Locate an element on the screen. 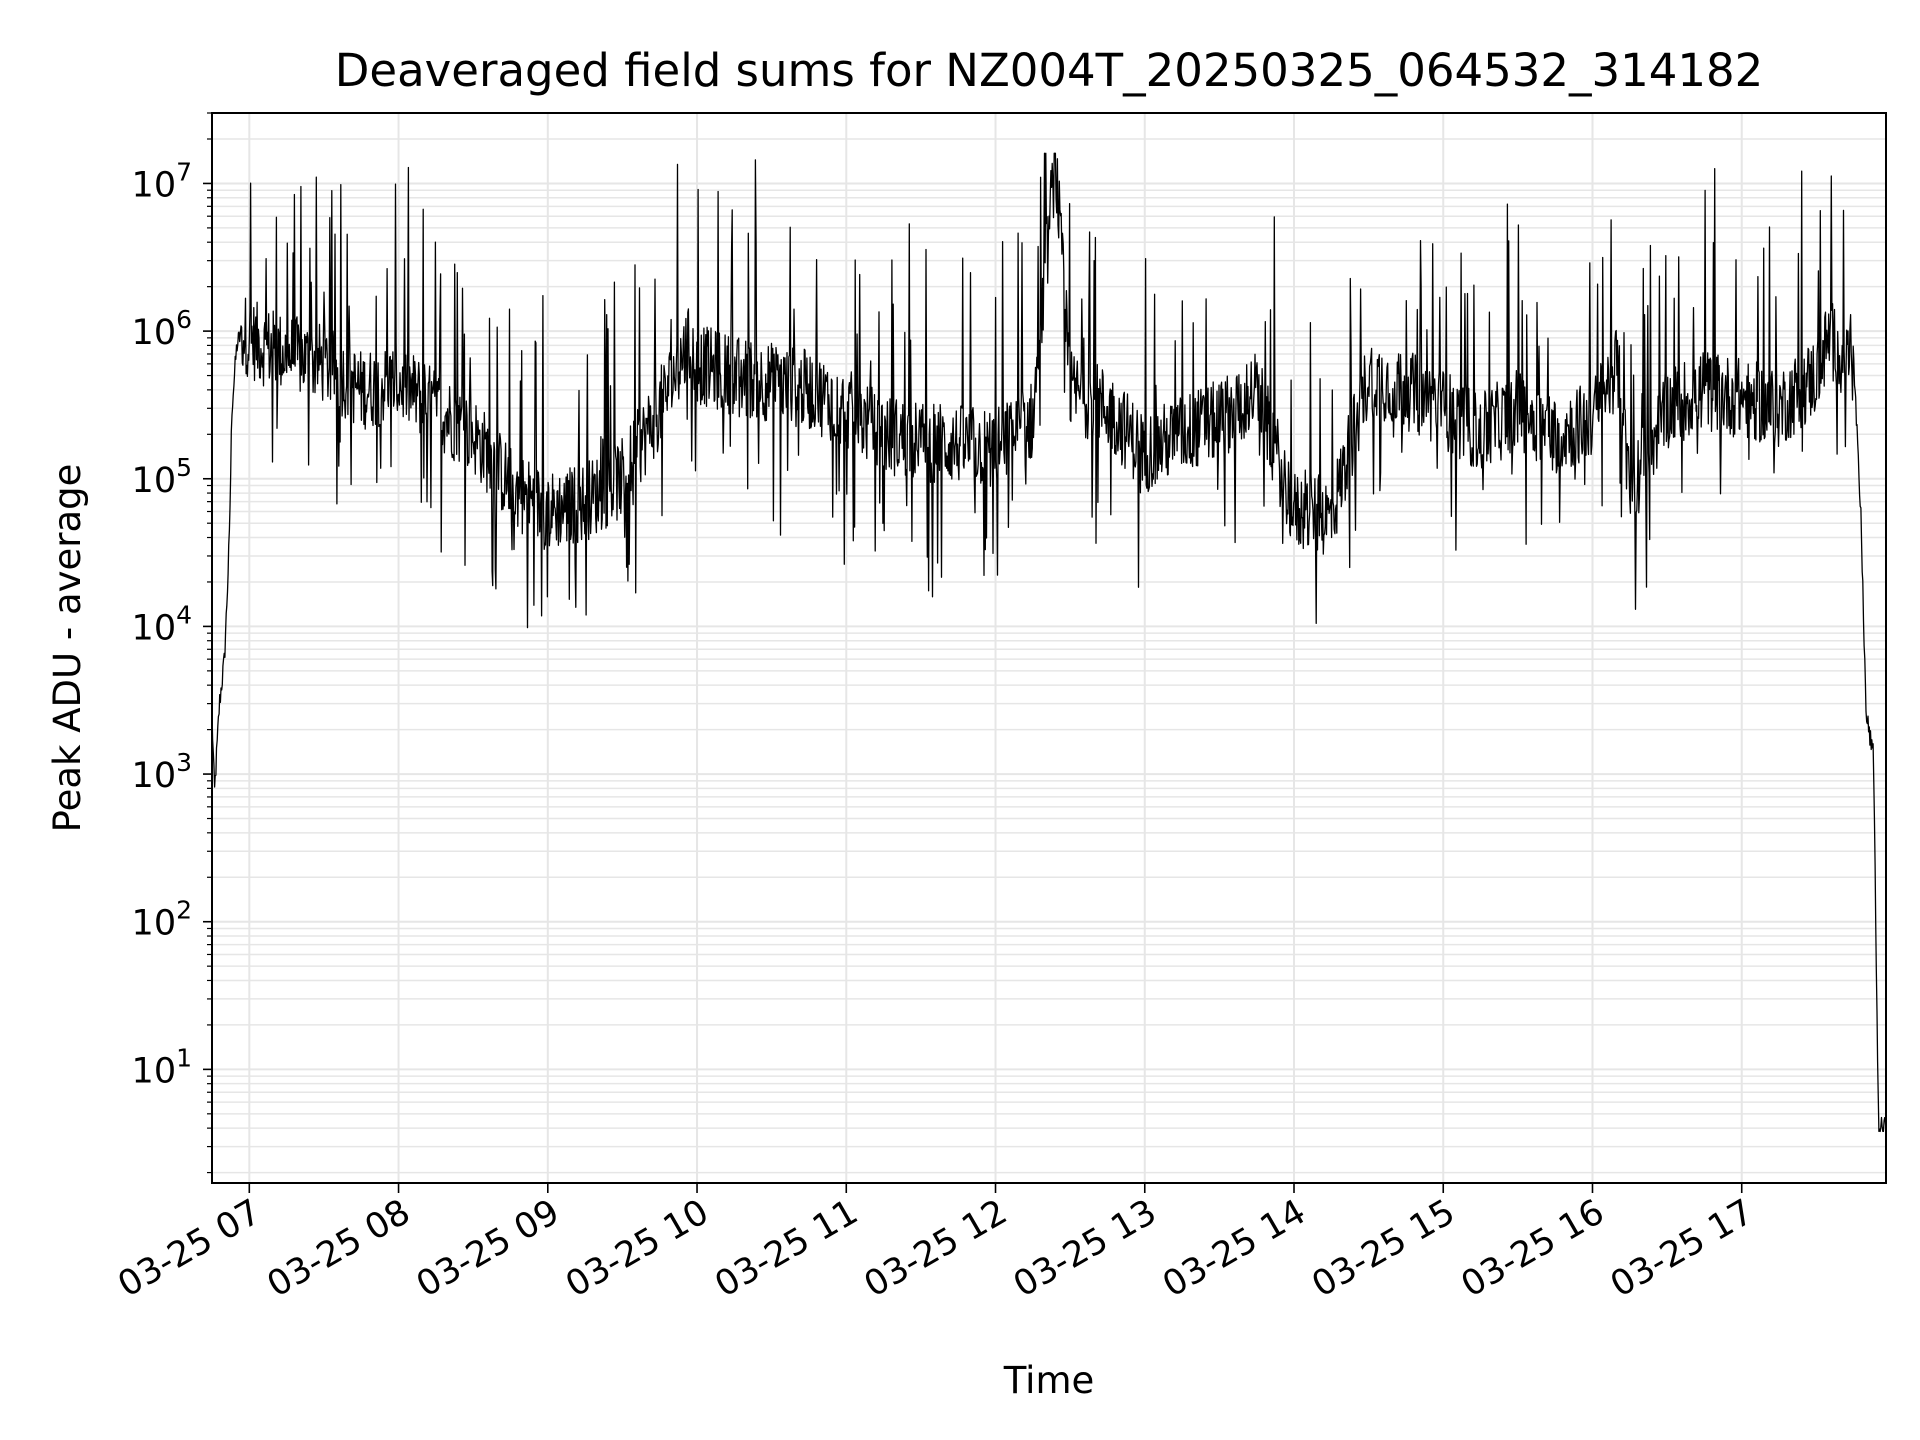 This screenshot has width=1920, height=1440. x-tick-label: 03-25 17 is located at coordinates (1682, 1248).